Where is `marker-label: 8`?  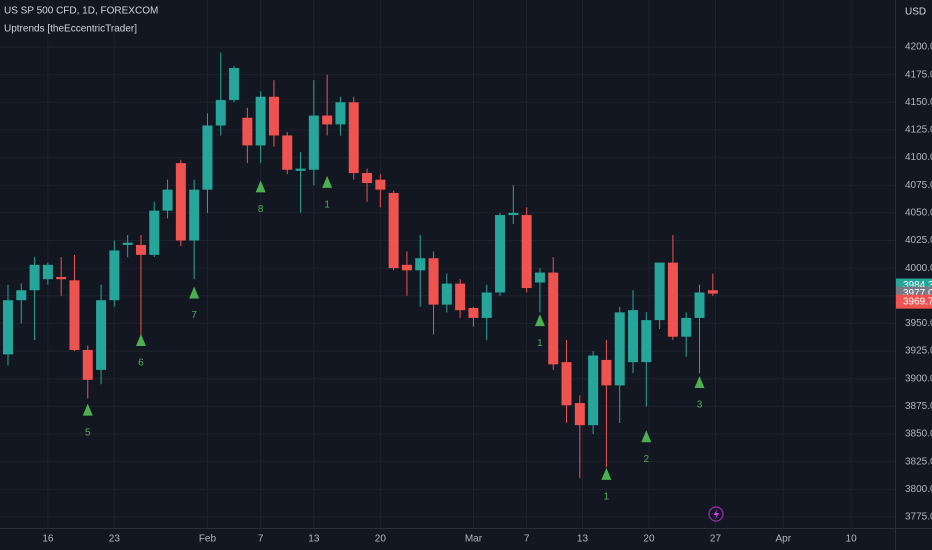
marker-label: 8 is located at coordinates (261, 209).